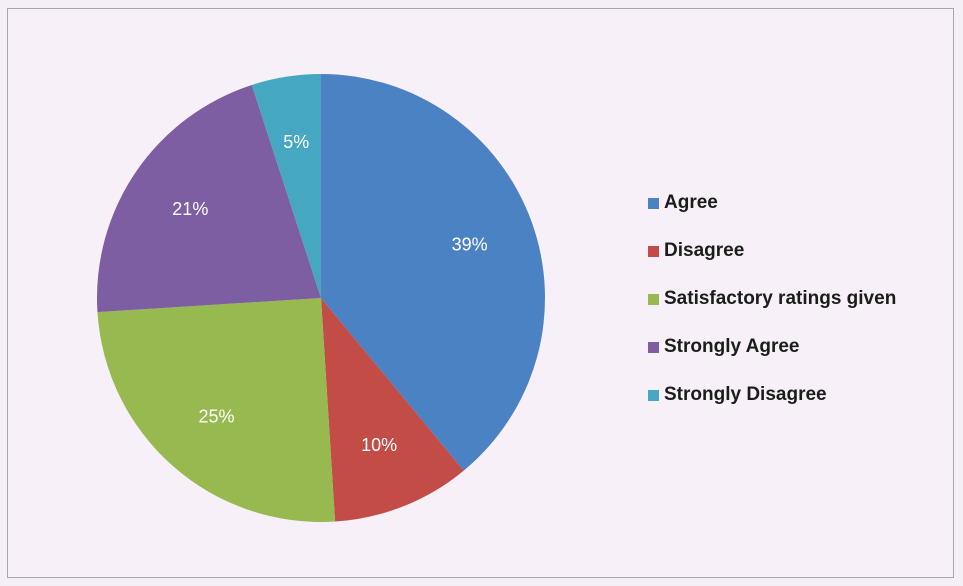 This screenshot has height=586, width=963. I want to click on pie-slice-satisfactory-ratings-given, so click(216, 410).